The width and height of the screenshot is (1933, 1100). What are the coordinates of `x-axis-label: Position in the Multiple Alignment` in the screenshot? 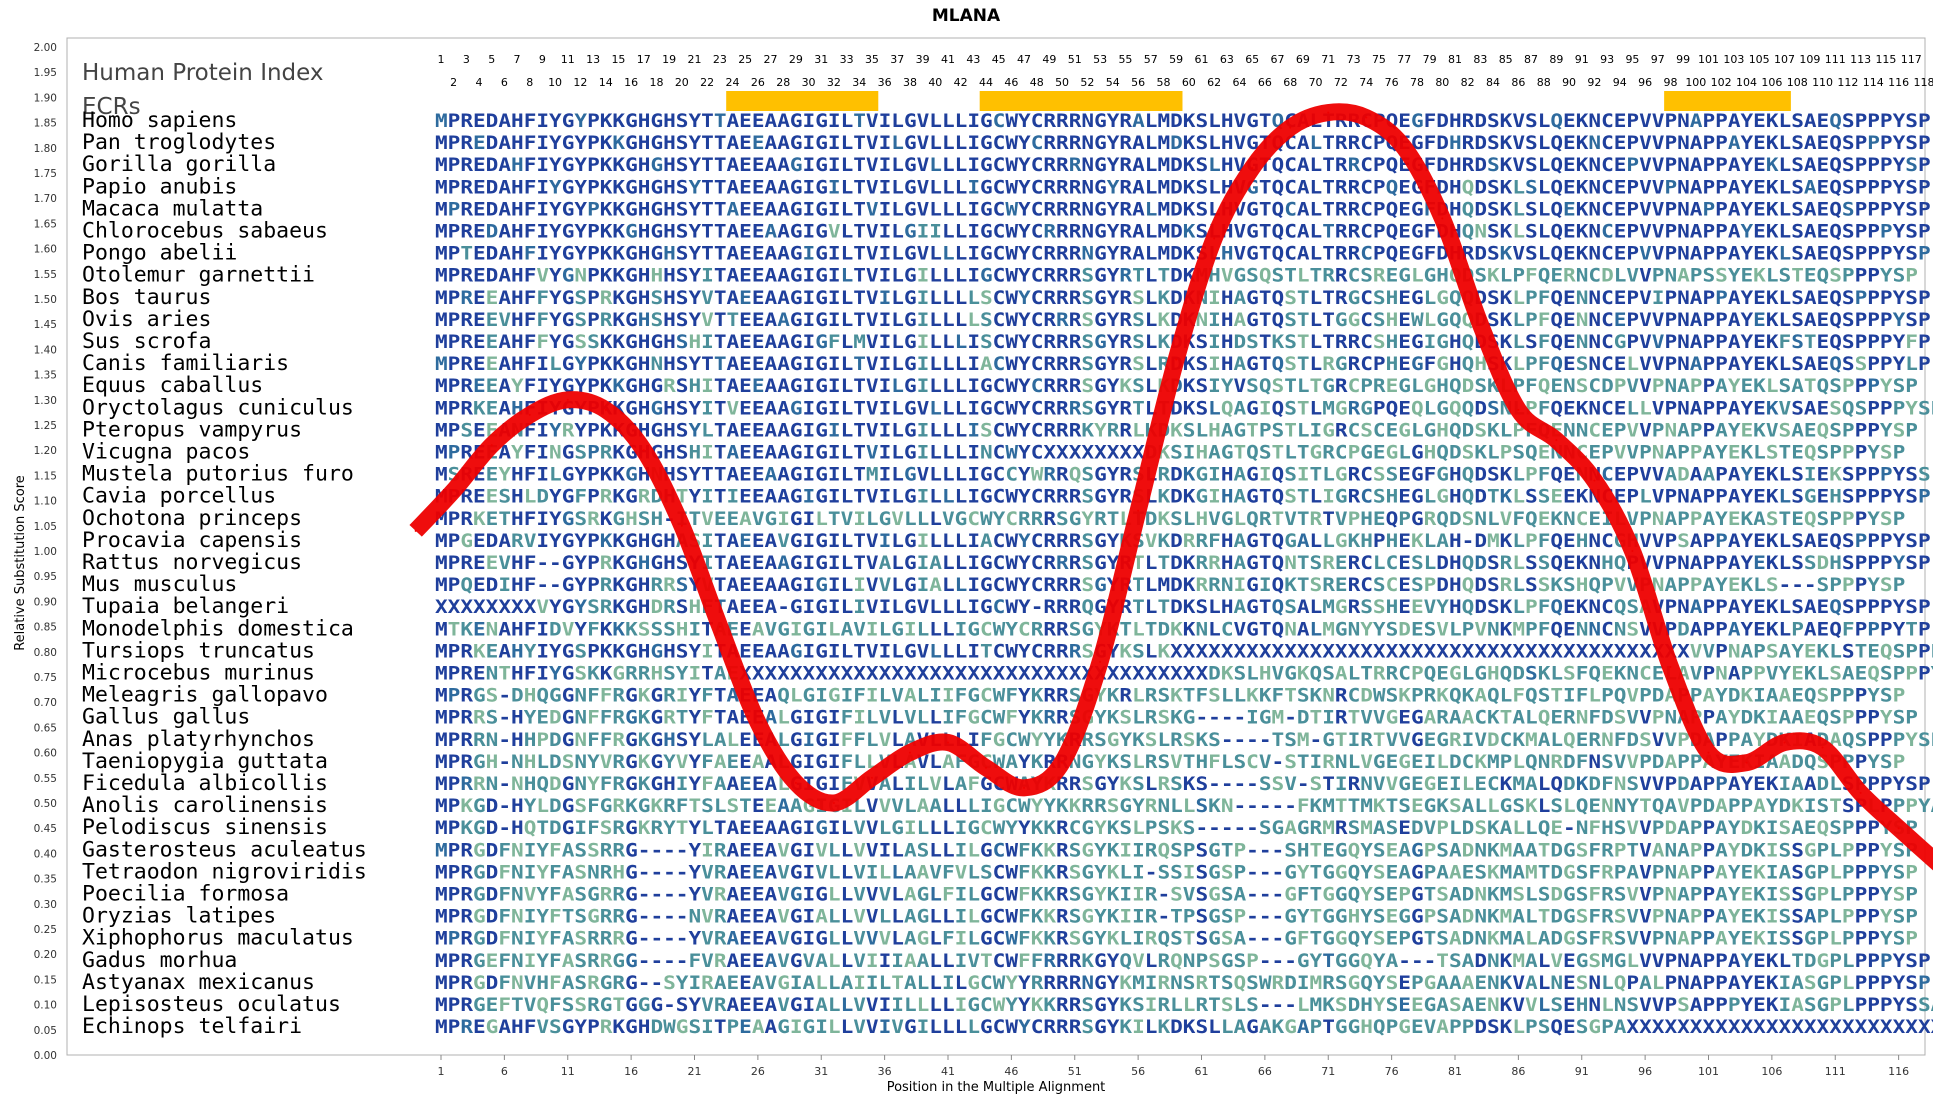 It's located at (996, 1087).